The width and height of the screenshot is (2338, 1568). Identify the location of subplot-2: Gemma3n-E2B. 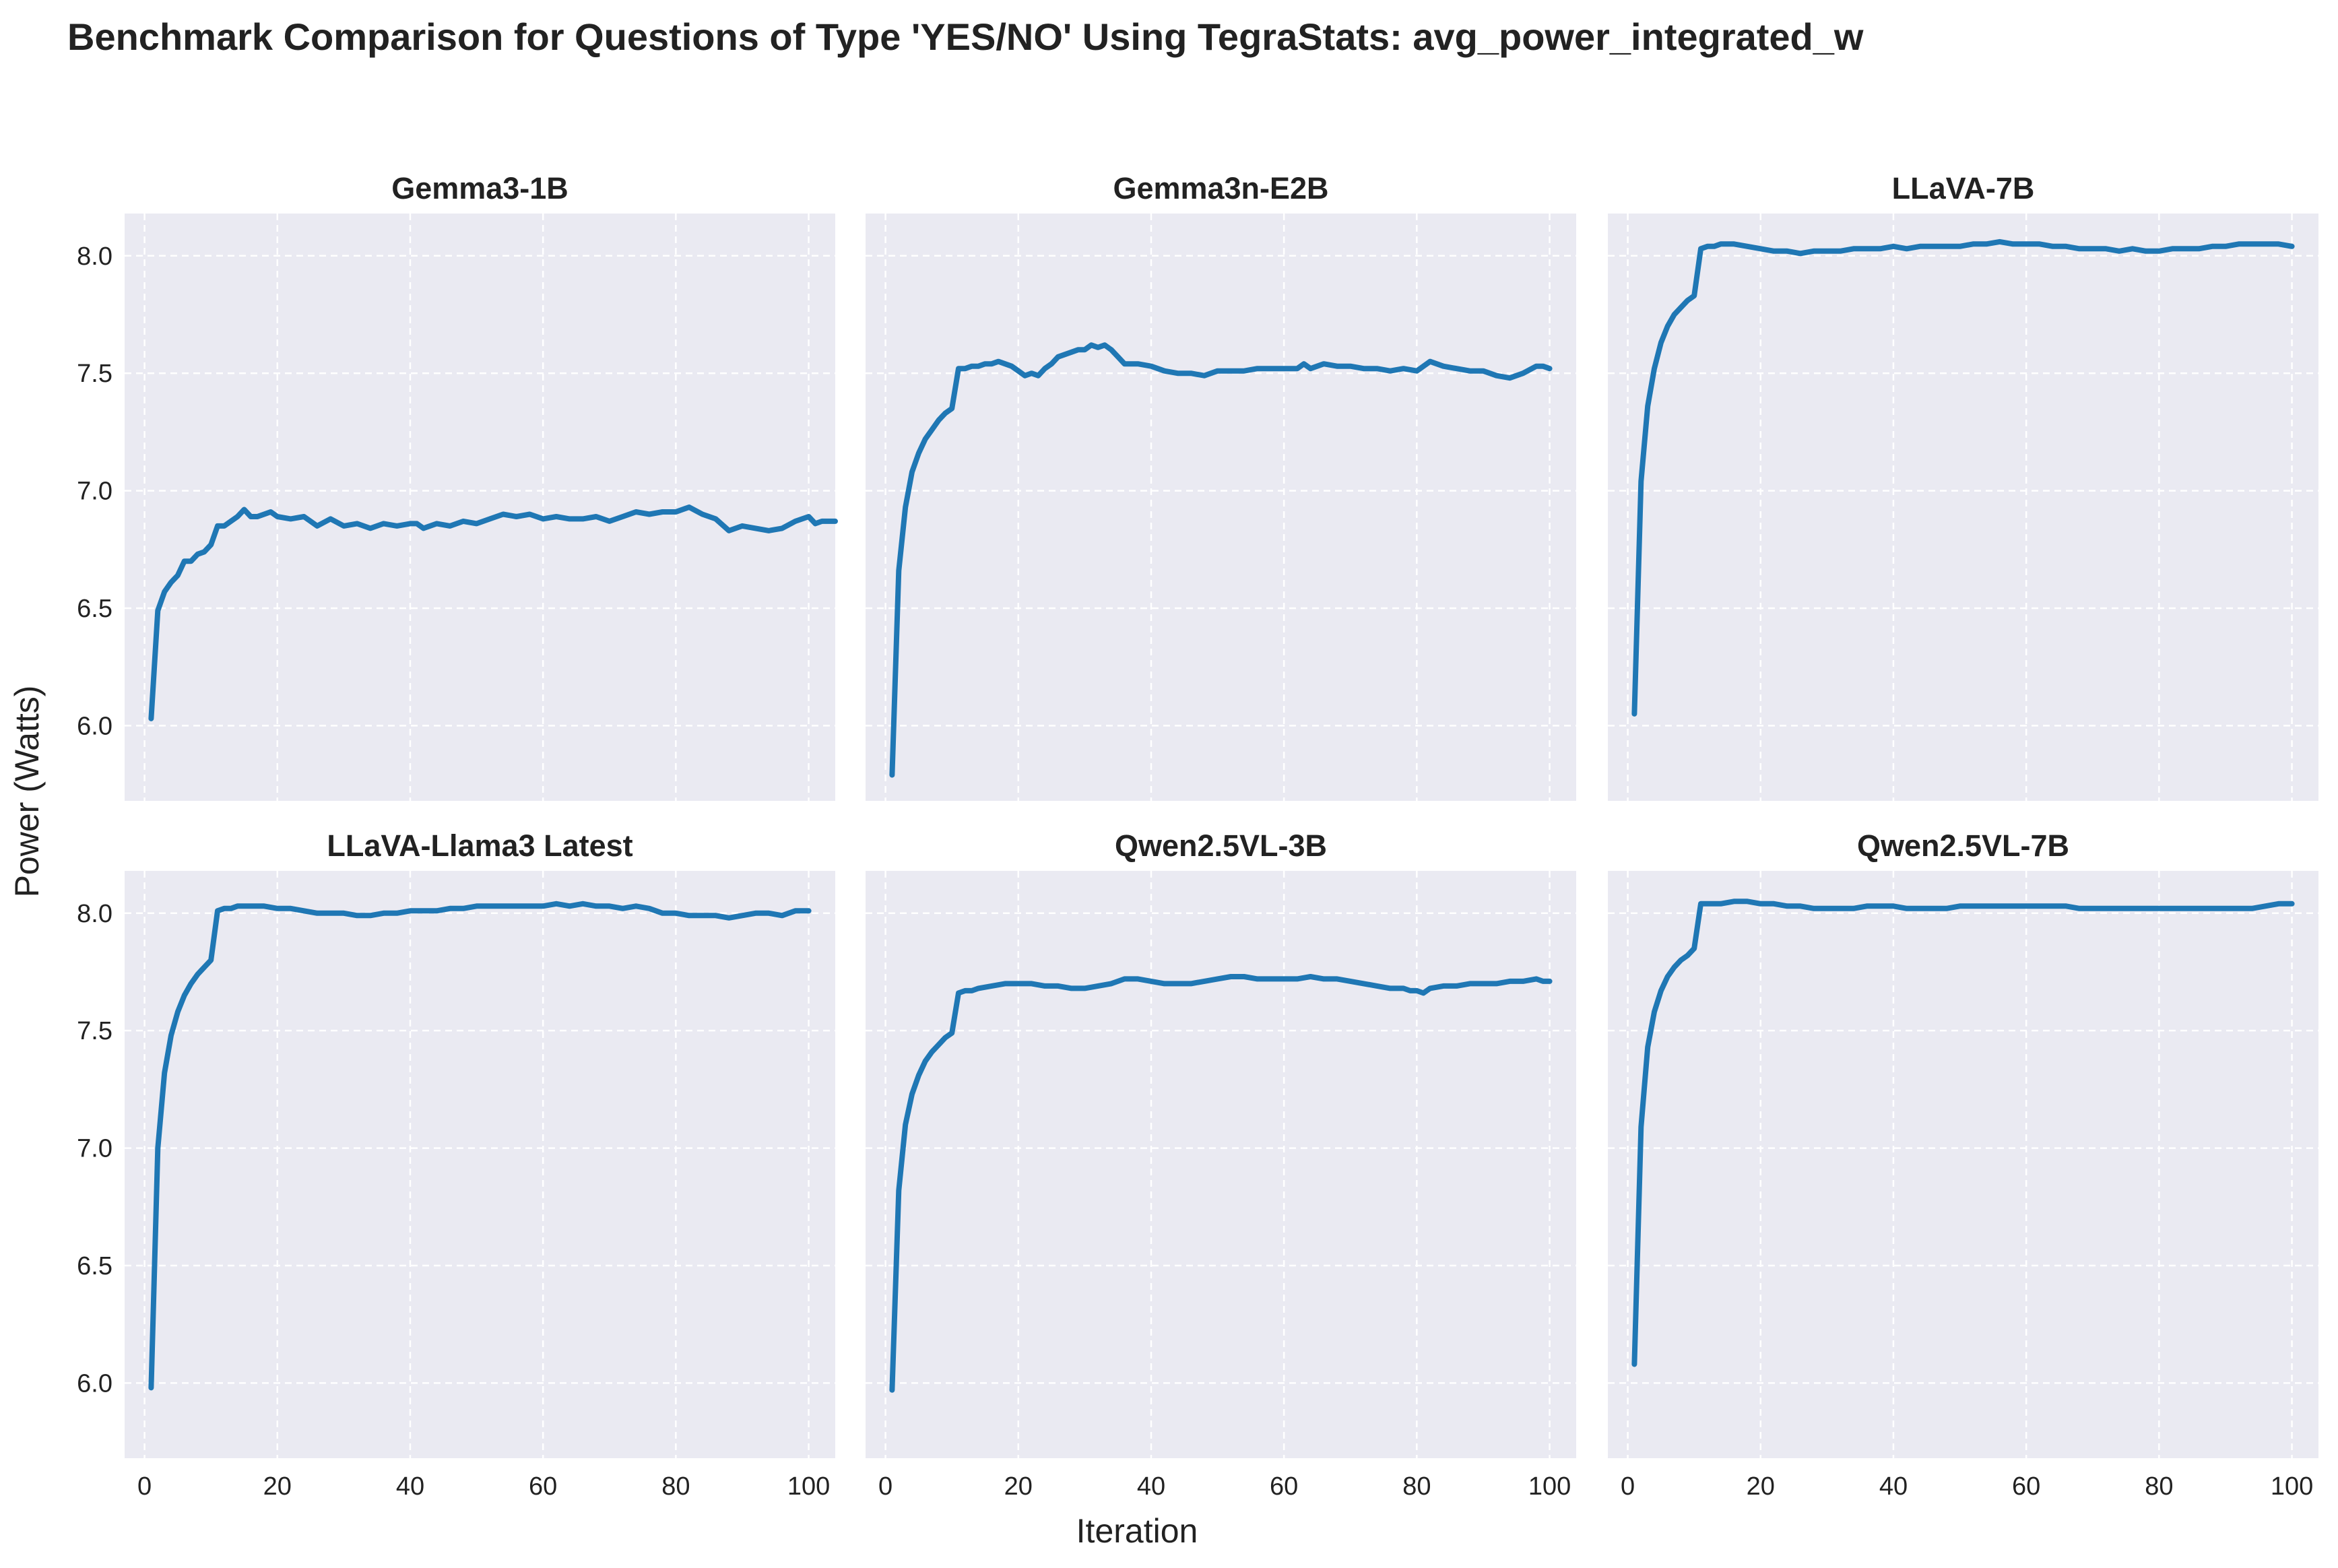
(1221, 486).